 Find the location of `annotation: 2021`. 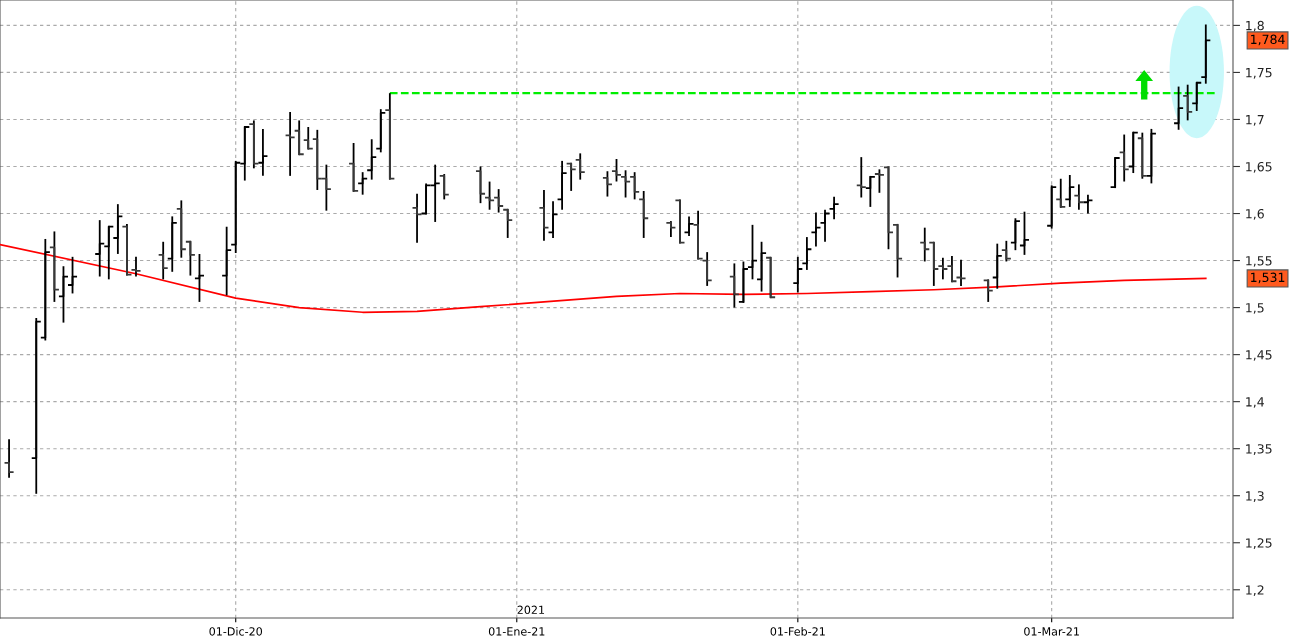

annotation: 2021 is located at coordinates (531, 609).